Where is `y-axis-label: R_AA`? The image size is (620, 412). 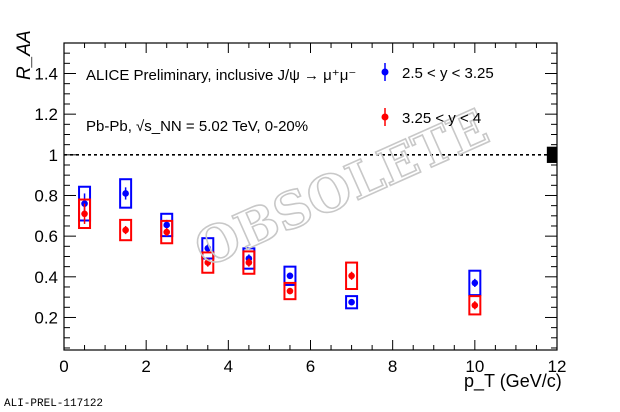 y-axis-label: R_AA is located at coordinates (24, 55).